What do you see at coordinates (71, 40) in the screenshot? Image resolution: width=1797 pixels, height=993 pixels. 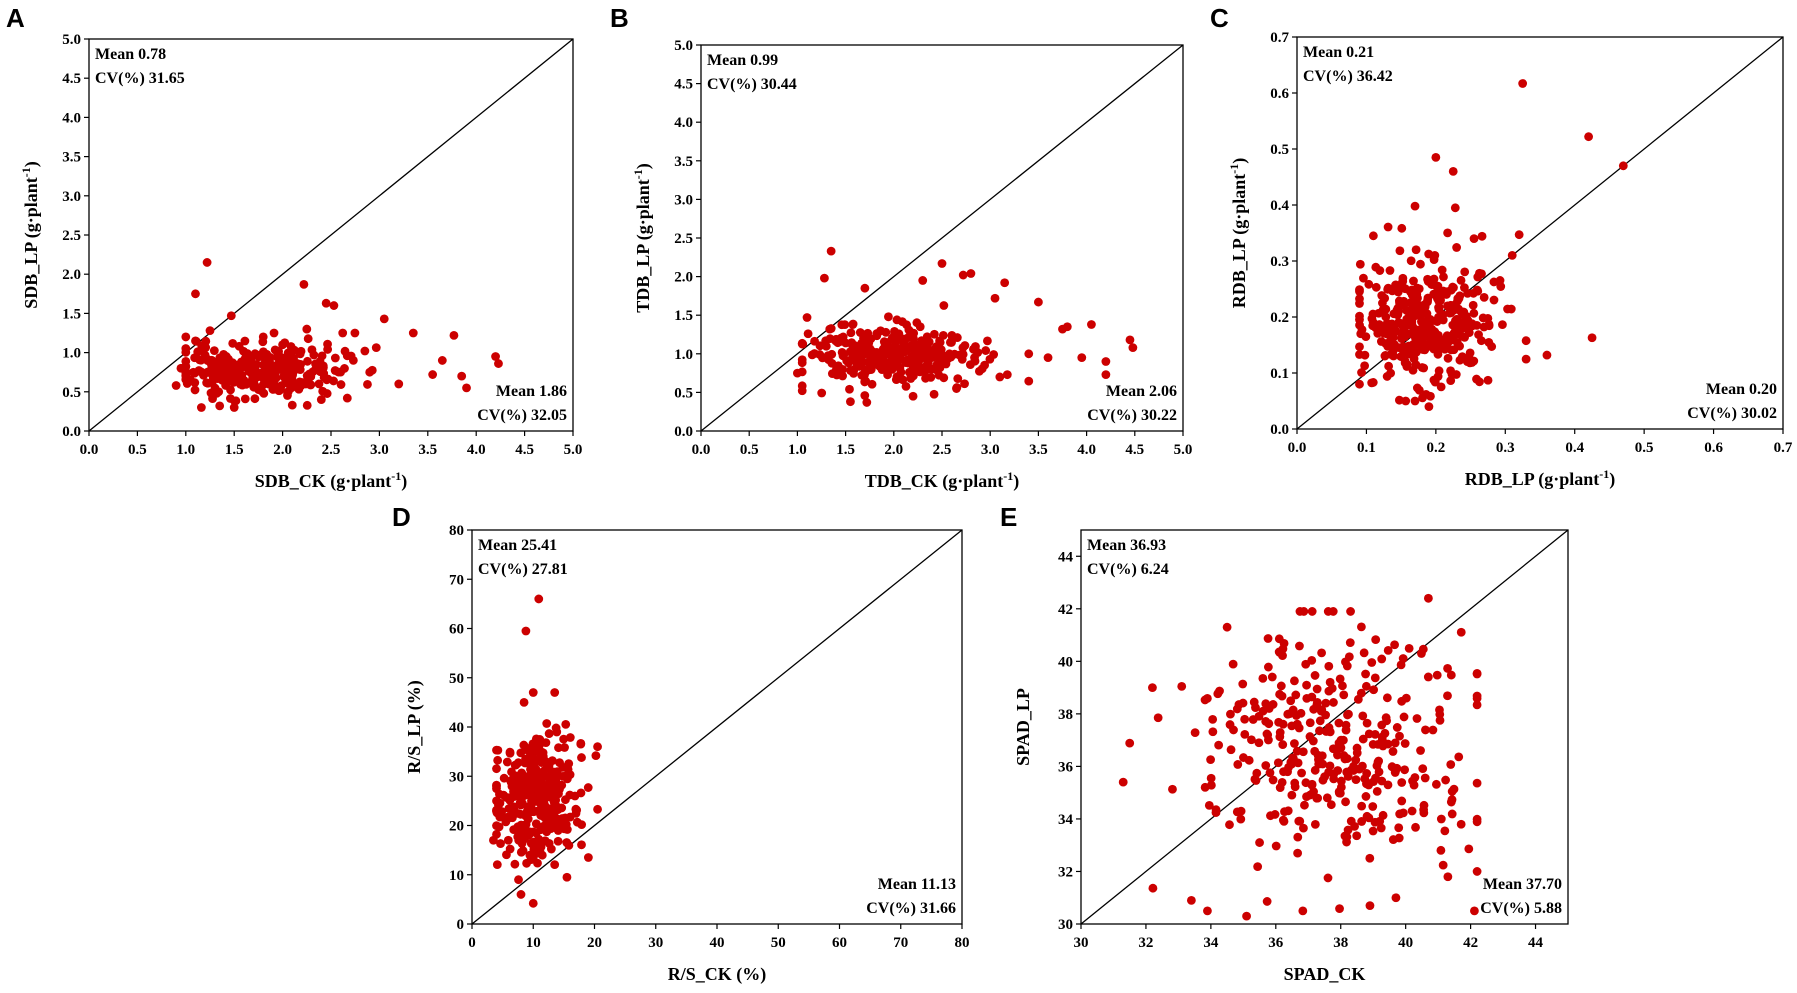 I see `y-tick-label: 5.0` at bounding box center [71, 40].